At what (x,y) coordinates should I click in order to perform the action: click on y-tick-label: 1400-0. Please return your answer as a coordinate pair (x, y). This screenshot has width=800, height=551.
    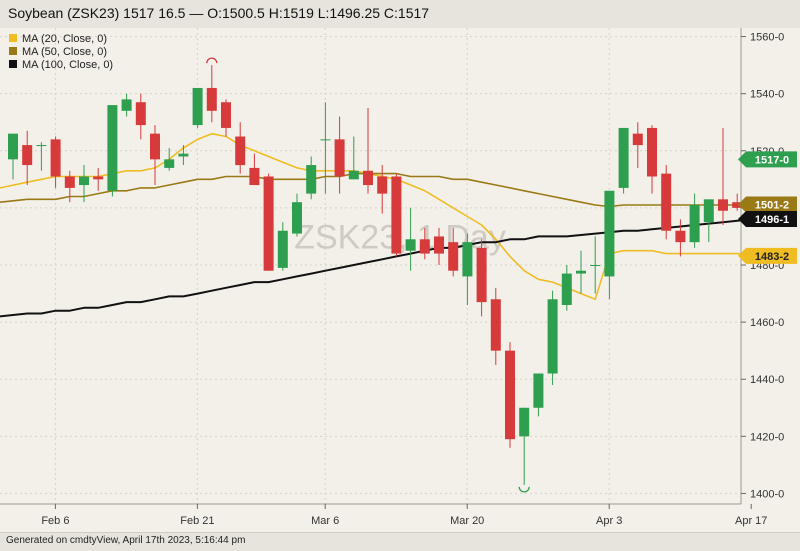
    Looking at the image, I should click on (767, 494).